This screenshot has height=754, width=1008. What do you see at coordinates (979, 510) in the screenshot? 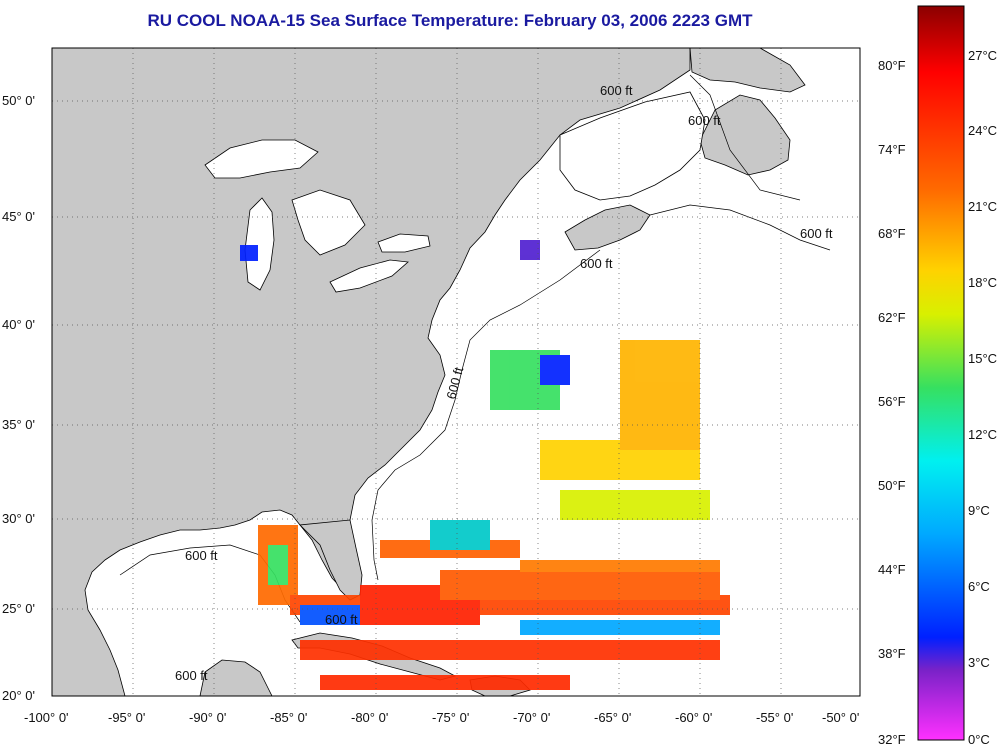
I see `cb-c-label: 9°C` at bounding box center [979, 510].